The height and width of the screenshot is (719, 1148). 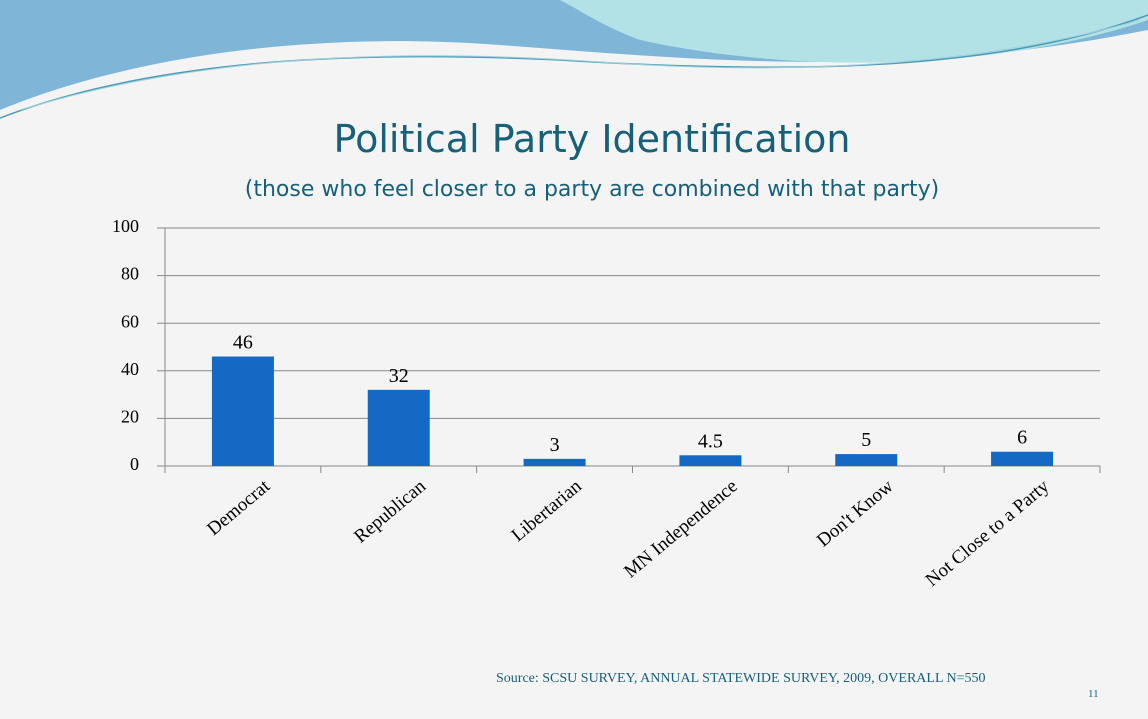 What do you see at coordinates (1022, 438) in the screenshot?
I see `data-label: 6` at bounding box center [1022, 438].